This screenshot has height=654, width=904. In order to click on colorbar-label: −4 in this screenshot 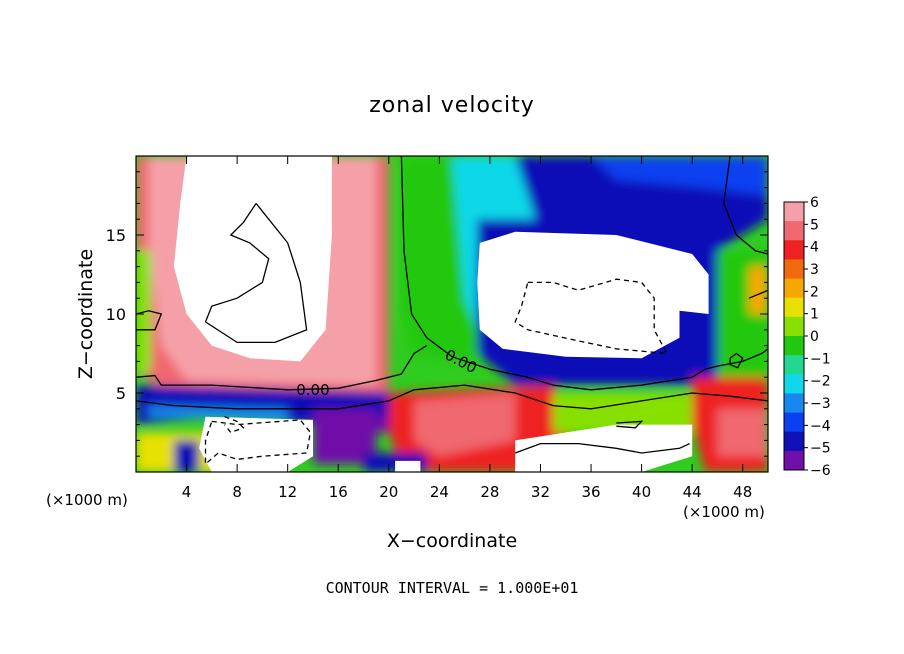, I will do `click(820, 426)`.